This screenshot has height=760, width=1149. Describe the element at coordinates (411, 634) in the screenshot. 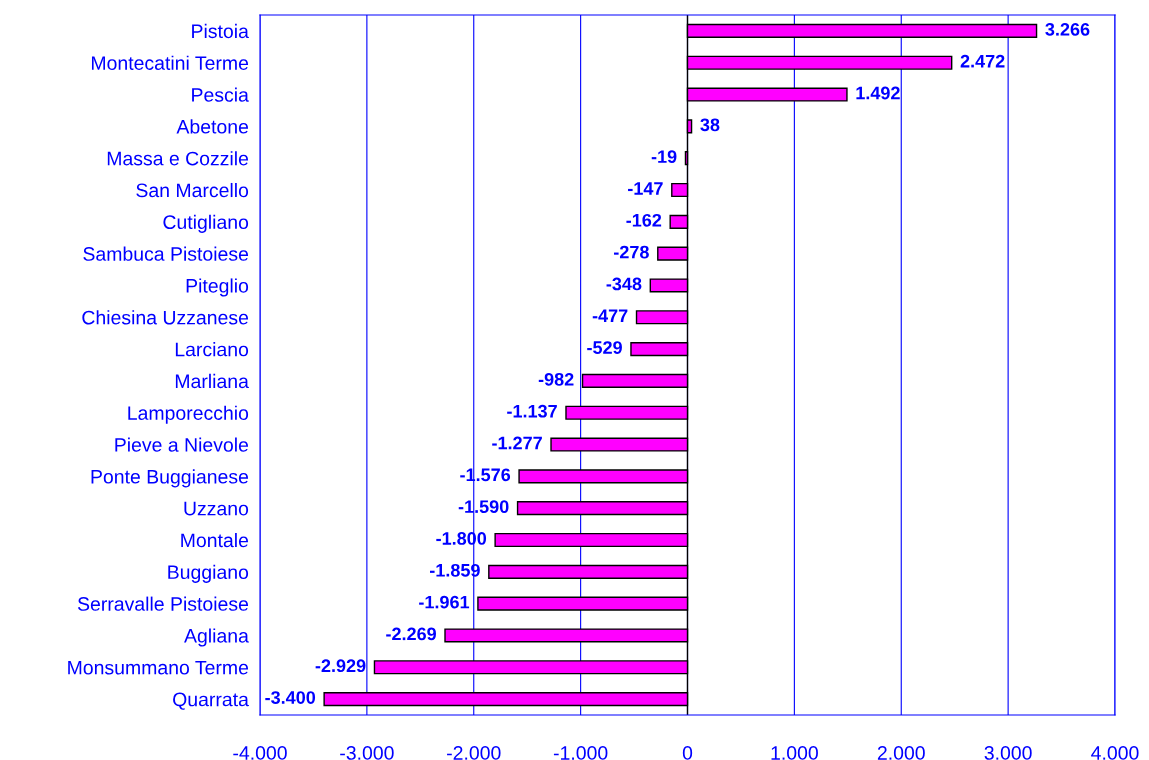

I see `data-label: -2.269` at that location.